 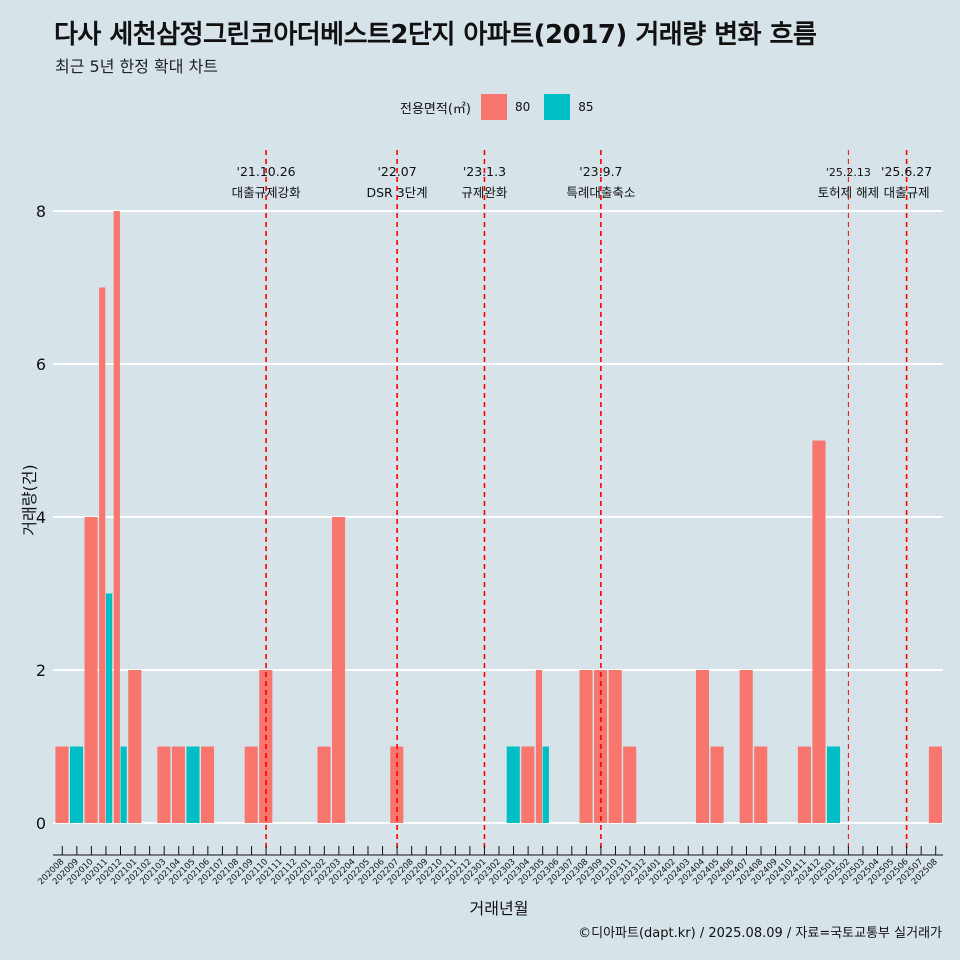 What do you see at coordinates (41, 211) in the screenshot?
I see `y-tick-label: 8` at bounding box center [41, 211].